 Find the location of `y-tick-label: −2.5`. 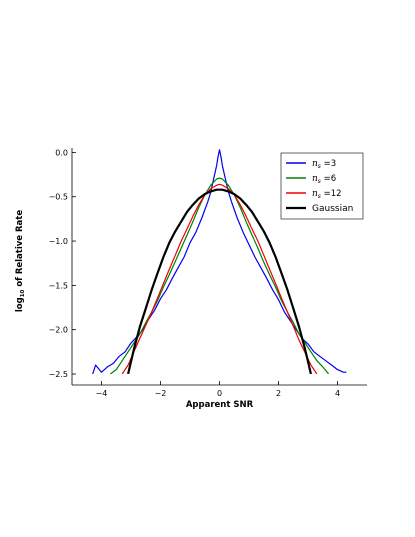

y-tick-label: −2.5 is located at coordinates (58, 374).